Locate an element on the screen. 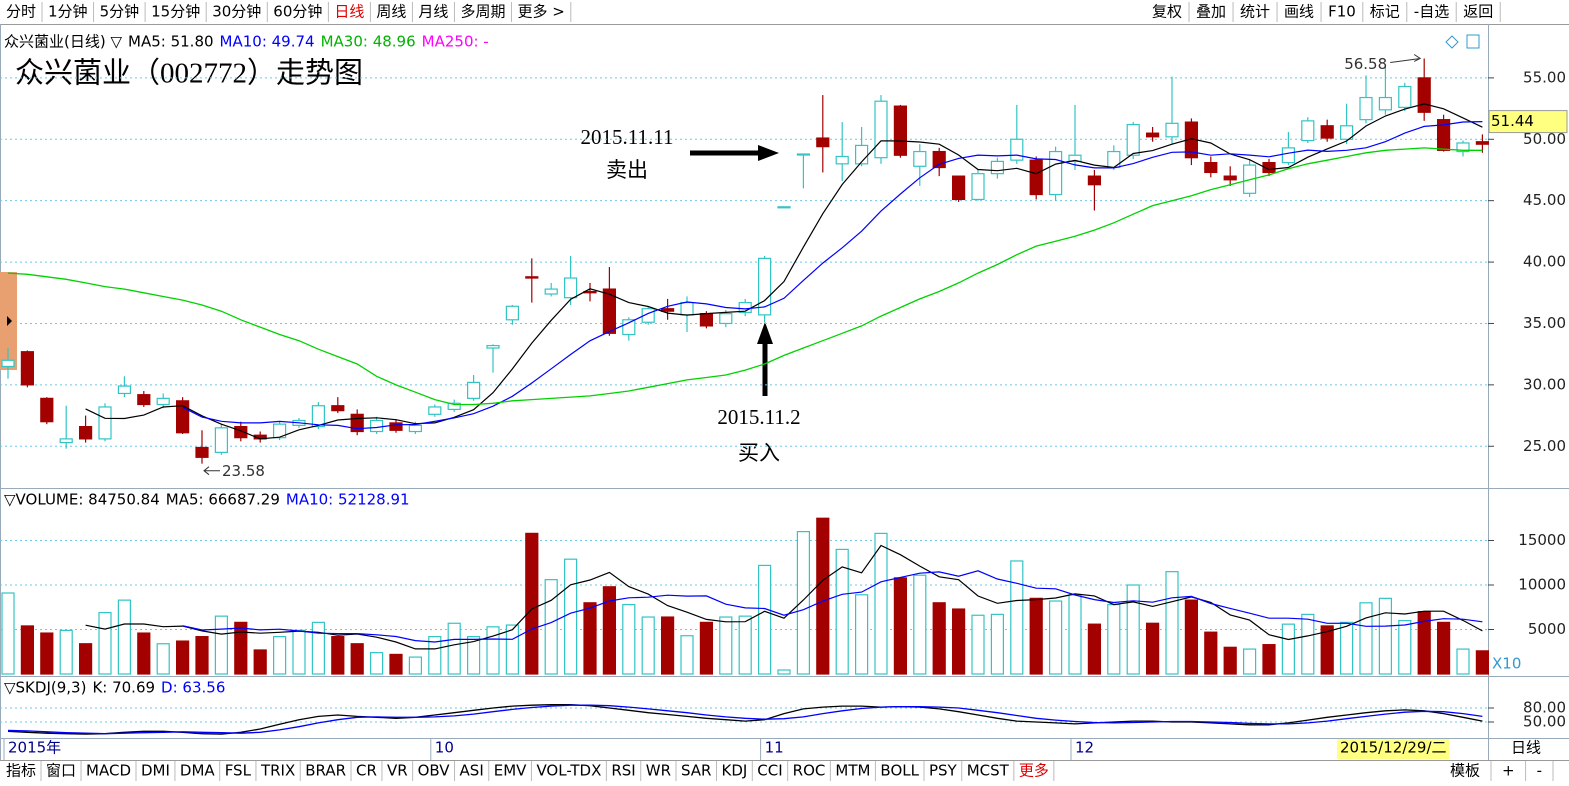 The height and width of the screenshot is (786, 1569). toolbar-button: DMI is located at coordinates (155, 771).